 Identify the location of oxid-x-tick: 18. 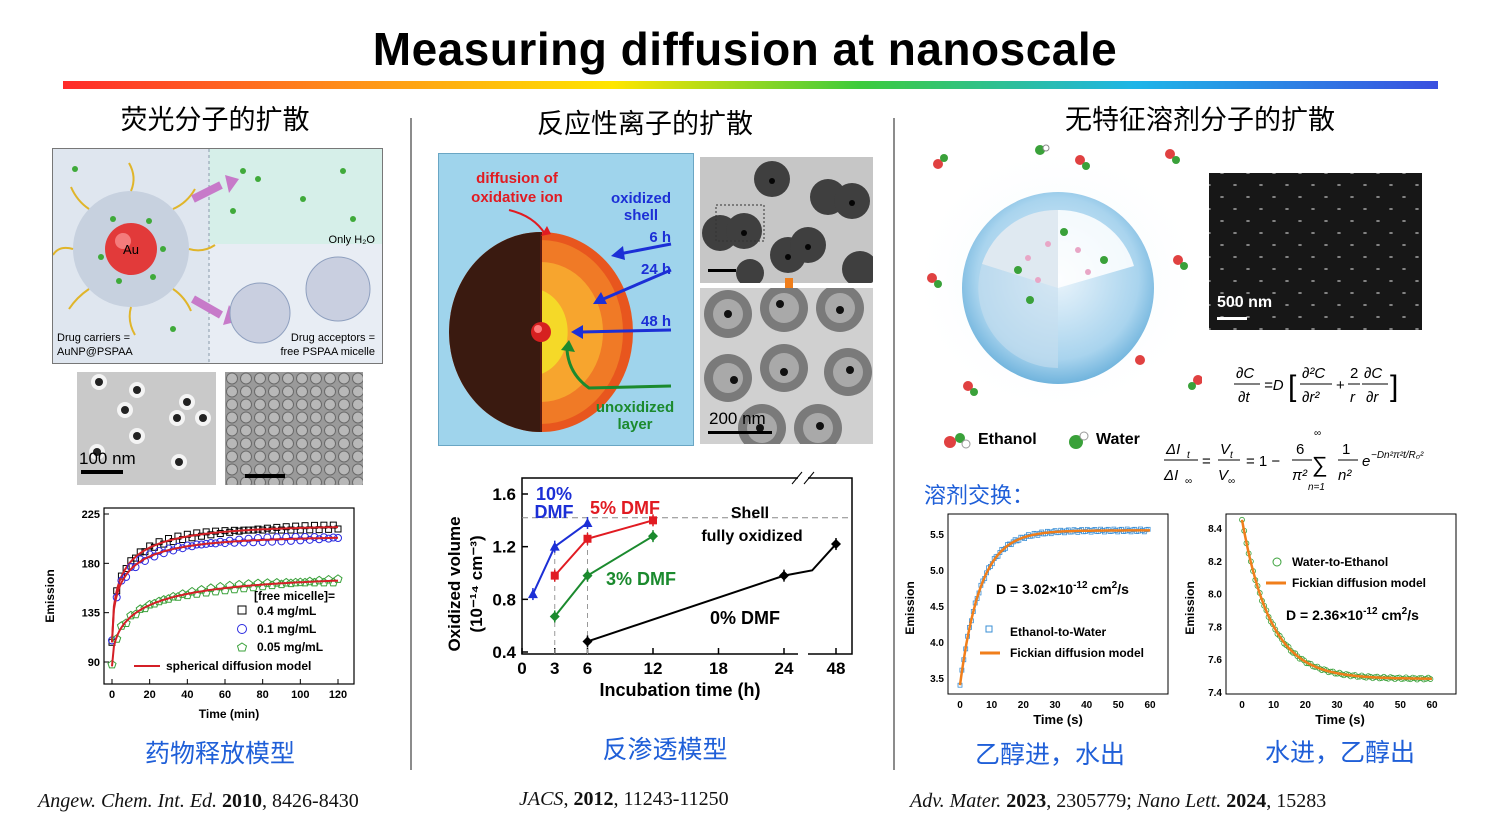
(718, 668).